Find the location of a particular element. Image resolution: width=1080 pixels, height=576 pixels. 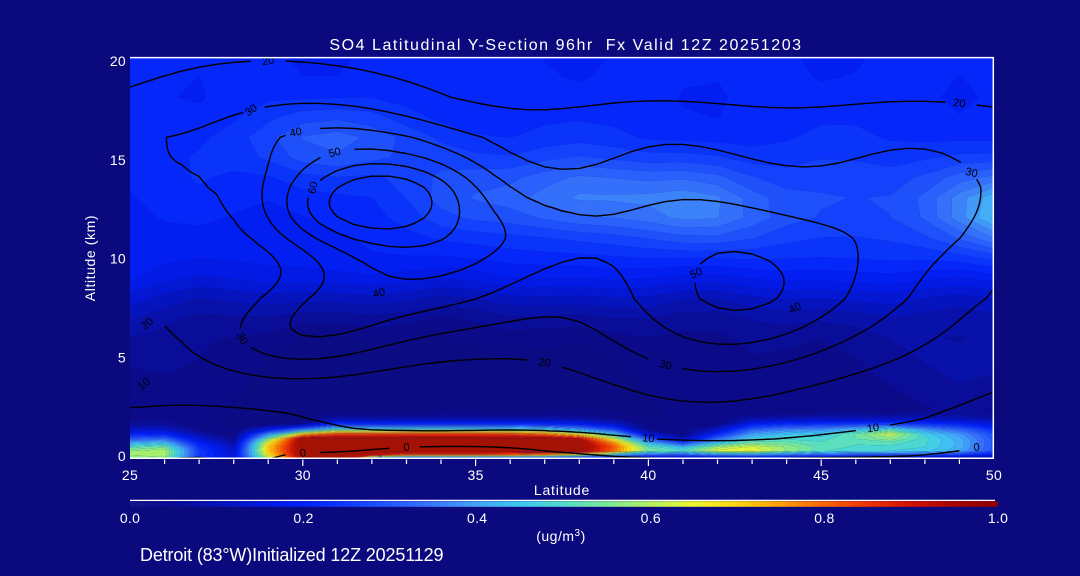

svg-text: 35 is located at coordinates (476, 475).